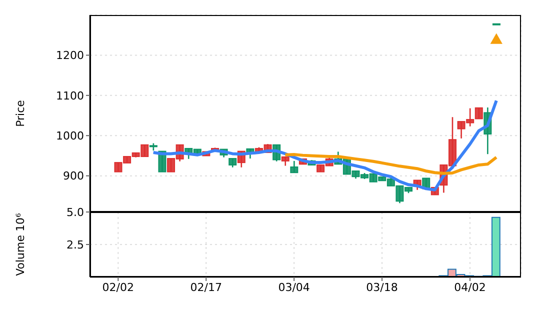  Describe the element at coordinates (294, 287) in the screenshot. I see `x-tick-label: 03/04` at that location.